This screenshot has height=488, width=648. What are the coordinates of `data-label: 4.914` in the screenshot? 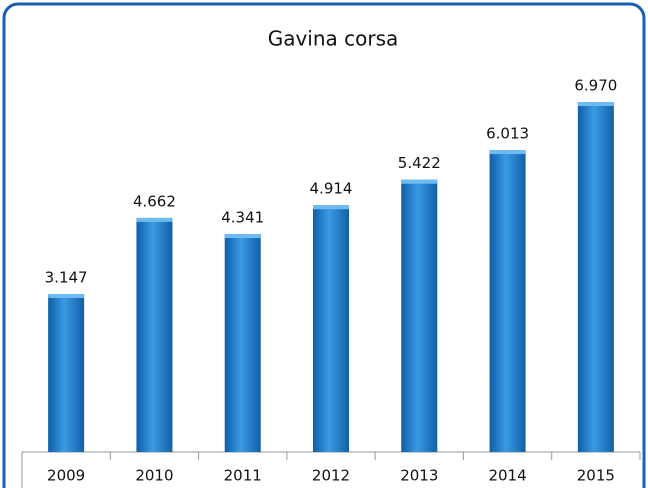 It's located at (331, 189).